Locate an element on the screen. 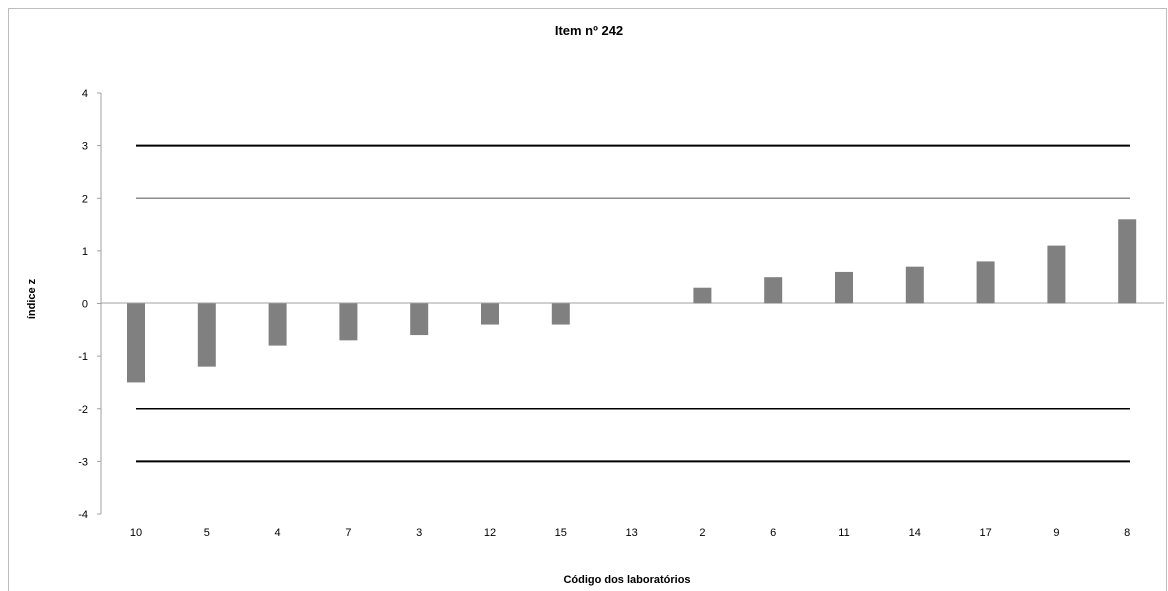 Image resolution: width=1168 pixels, height=591 pixels. y-tick-label: 4 is located at coordinates (85, 94).